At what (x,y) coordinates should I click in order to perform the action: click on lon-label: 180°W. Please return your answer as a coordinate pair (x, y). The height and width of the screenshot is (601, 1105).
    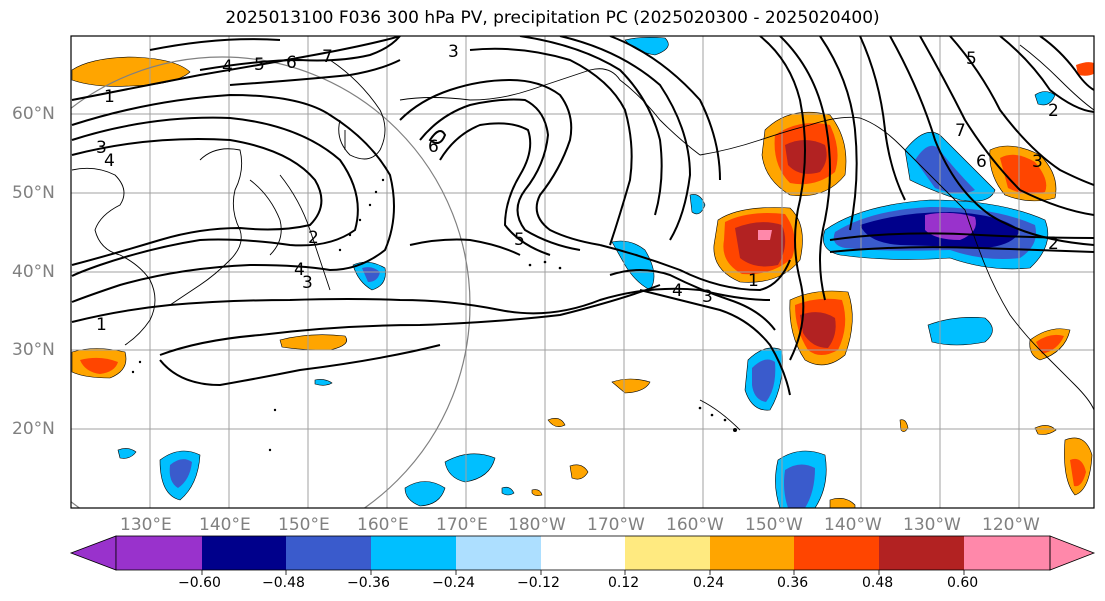
    Looking at the image, I should click on (537, 525).